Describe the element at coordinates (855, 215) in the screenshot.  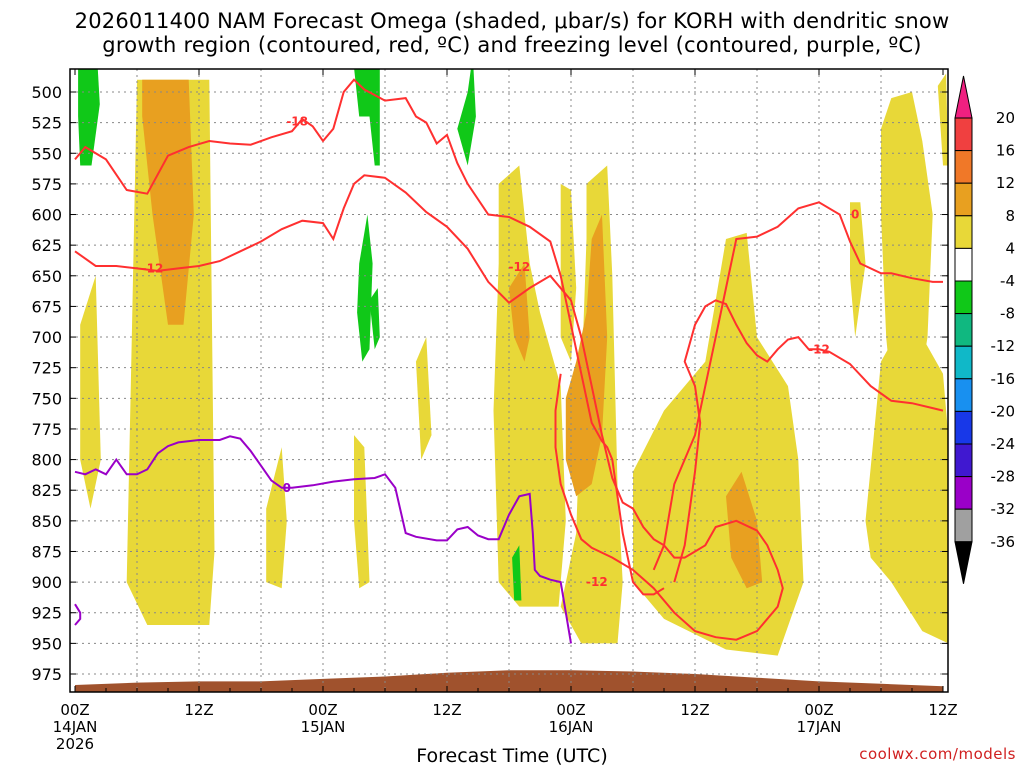
I see `contour-label: 0` at that location.